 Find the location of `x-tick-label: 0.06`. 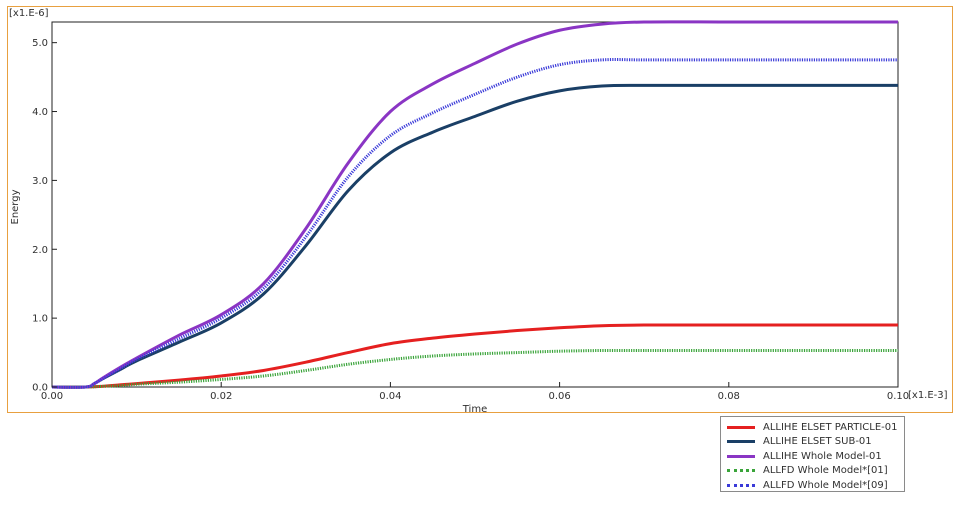

x-tick-label: 0.06 is located at coordinates (559, 396).